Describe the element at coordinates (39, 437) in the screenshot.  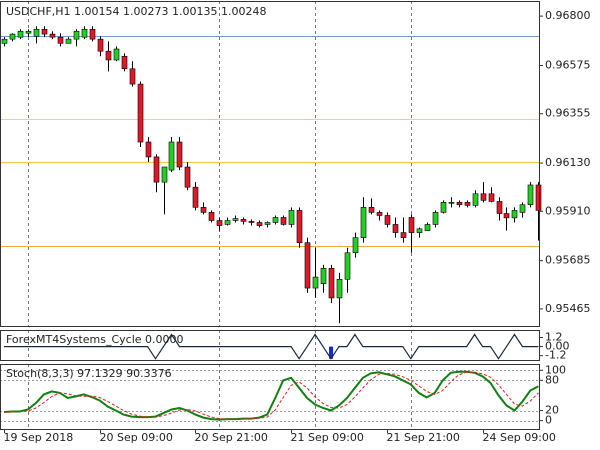
I see `x-tick-label: 19 Sep 2018` at that location.